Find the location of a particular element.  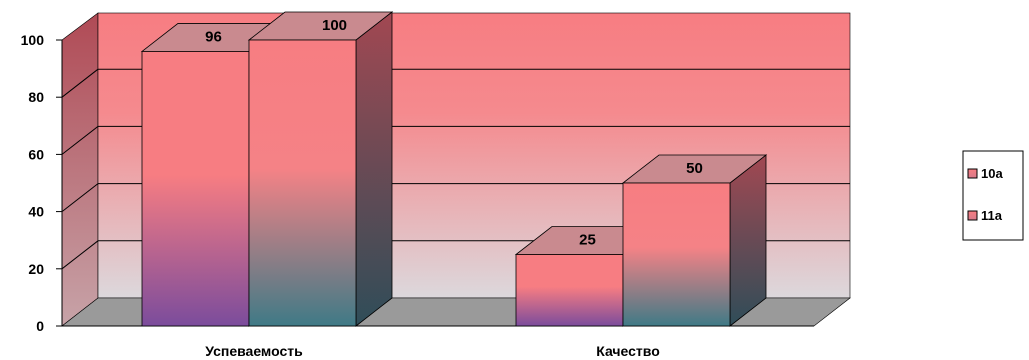

category-label: Качество is located at coordinates (628, 351).